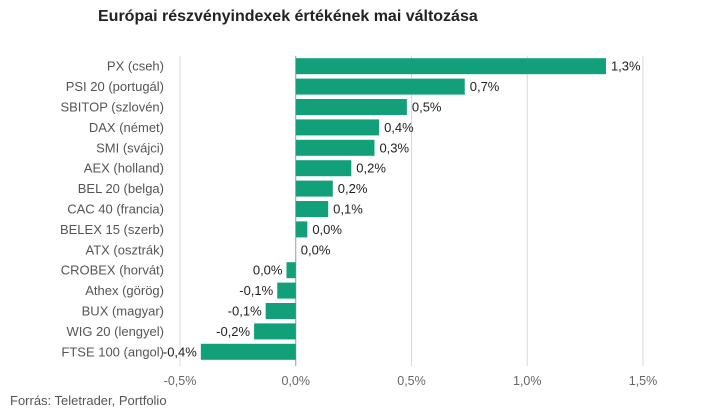 The width and height of the screenshot is (723, 416). Describe the element at coordinates (112, 229) in the screenshot. I see `category-label: BELEX 15 (szerb)` at that location.